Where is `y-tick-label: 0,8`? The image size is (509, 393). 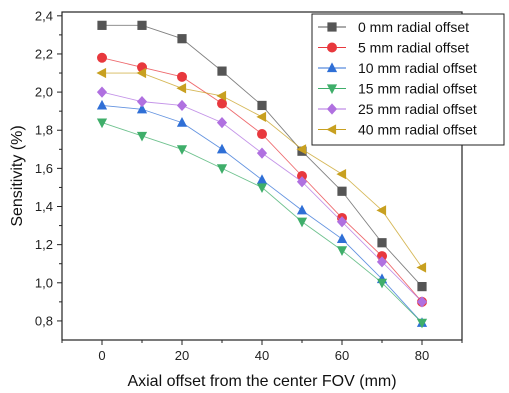
y-tick-label: 0,8 is located at coordinates (44, 320).